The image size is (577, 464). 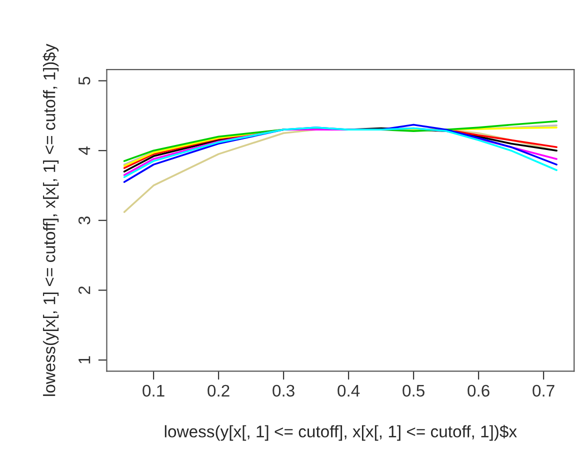 I want to click on y-tick-label: 4, so click(x=84, y=150).